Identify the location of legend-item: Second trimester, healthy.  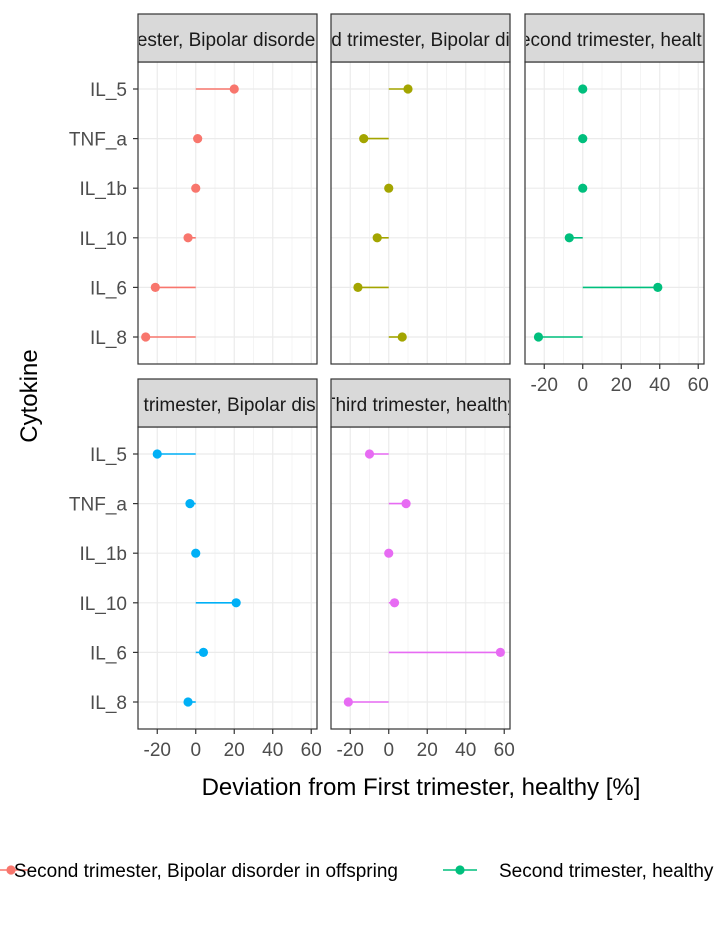
(578, 871).